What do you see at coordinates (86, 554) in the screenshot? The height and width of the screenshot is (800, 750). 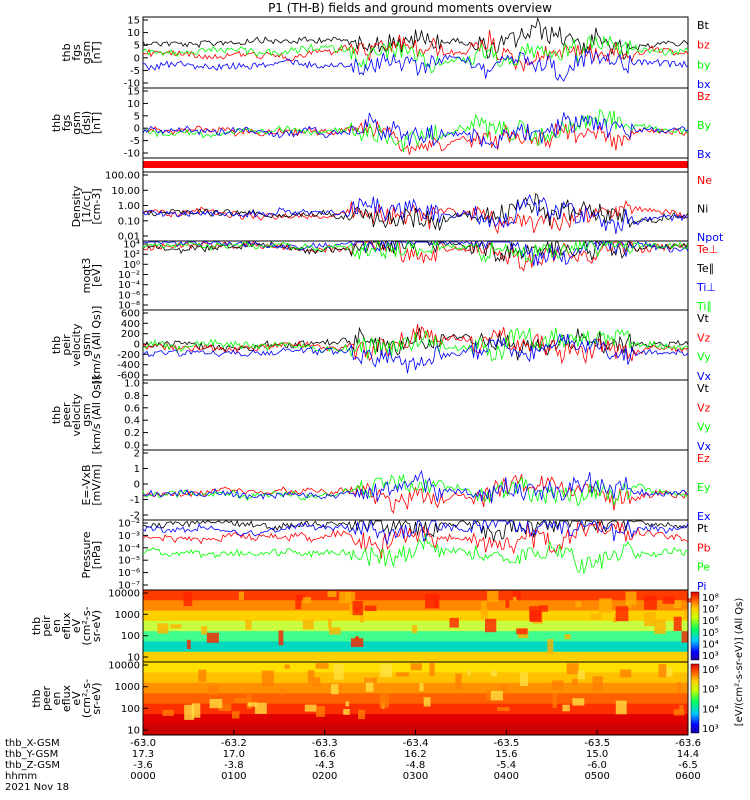 I see `y-axis-label: Pressure` at bounding box center [86, 554].